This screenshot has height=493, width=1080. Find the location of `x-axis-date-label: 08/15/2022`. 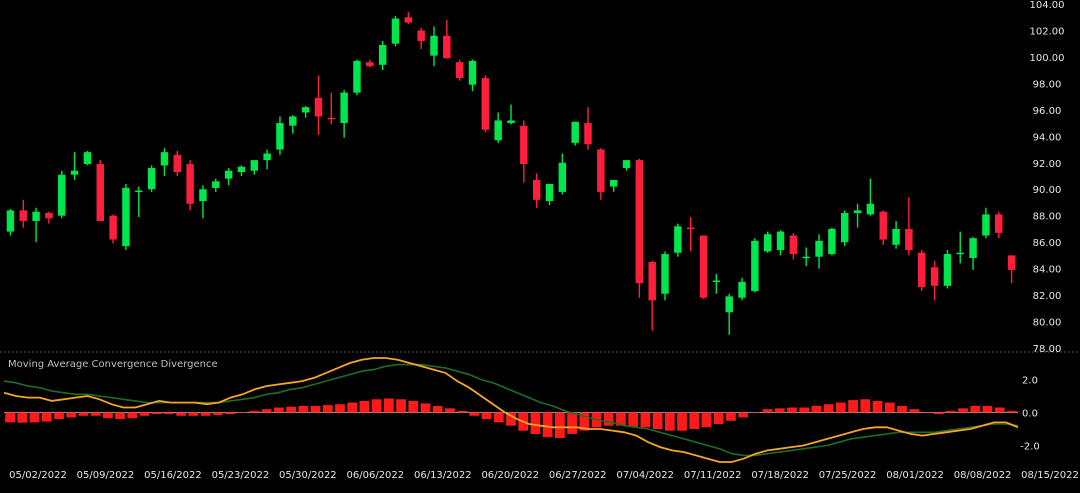

x-axis-date-label: 08/15/2022 is located at coordinates (1050, 475).